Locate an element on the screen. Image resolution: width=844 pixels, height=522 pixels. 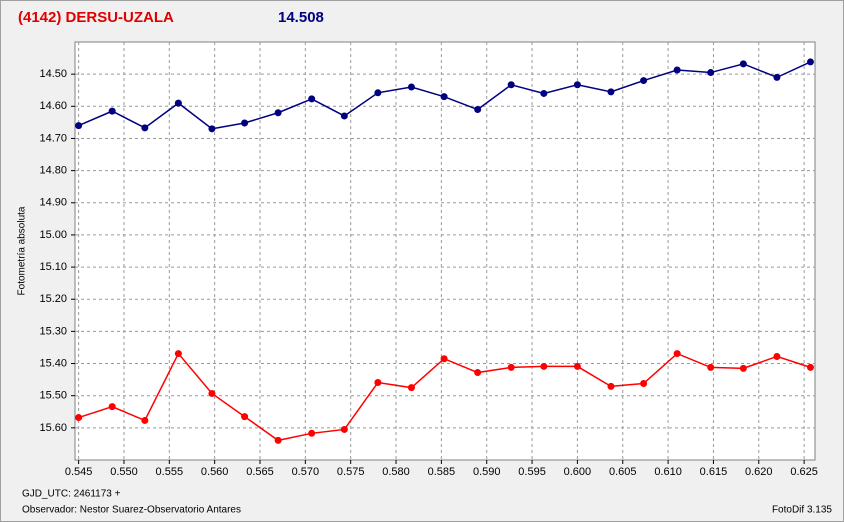
y-tick-label: 15.60 is located at coordinates (53, 428).